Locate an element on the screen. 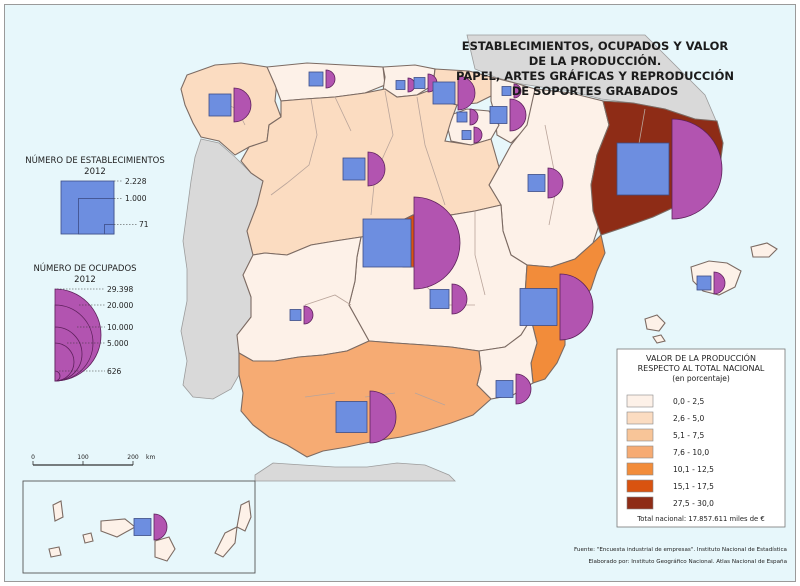 This screenshot has height=586, width=800. legend-establecimientos-value: 71 is located at coordinates (144, 224).